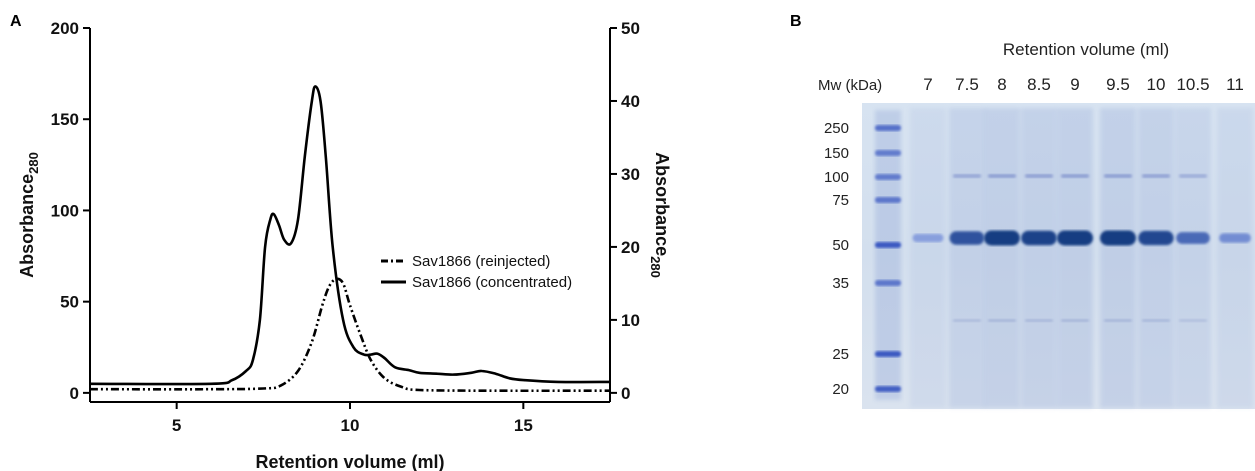 The image size is (1255, 471). What do you see at coordinates (630, 101) in the screenshot?
I see `right-y-tick-label: 40` at bounding box center [630, 101].